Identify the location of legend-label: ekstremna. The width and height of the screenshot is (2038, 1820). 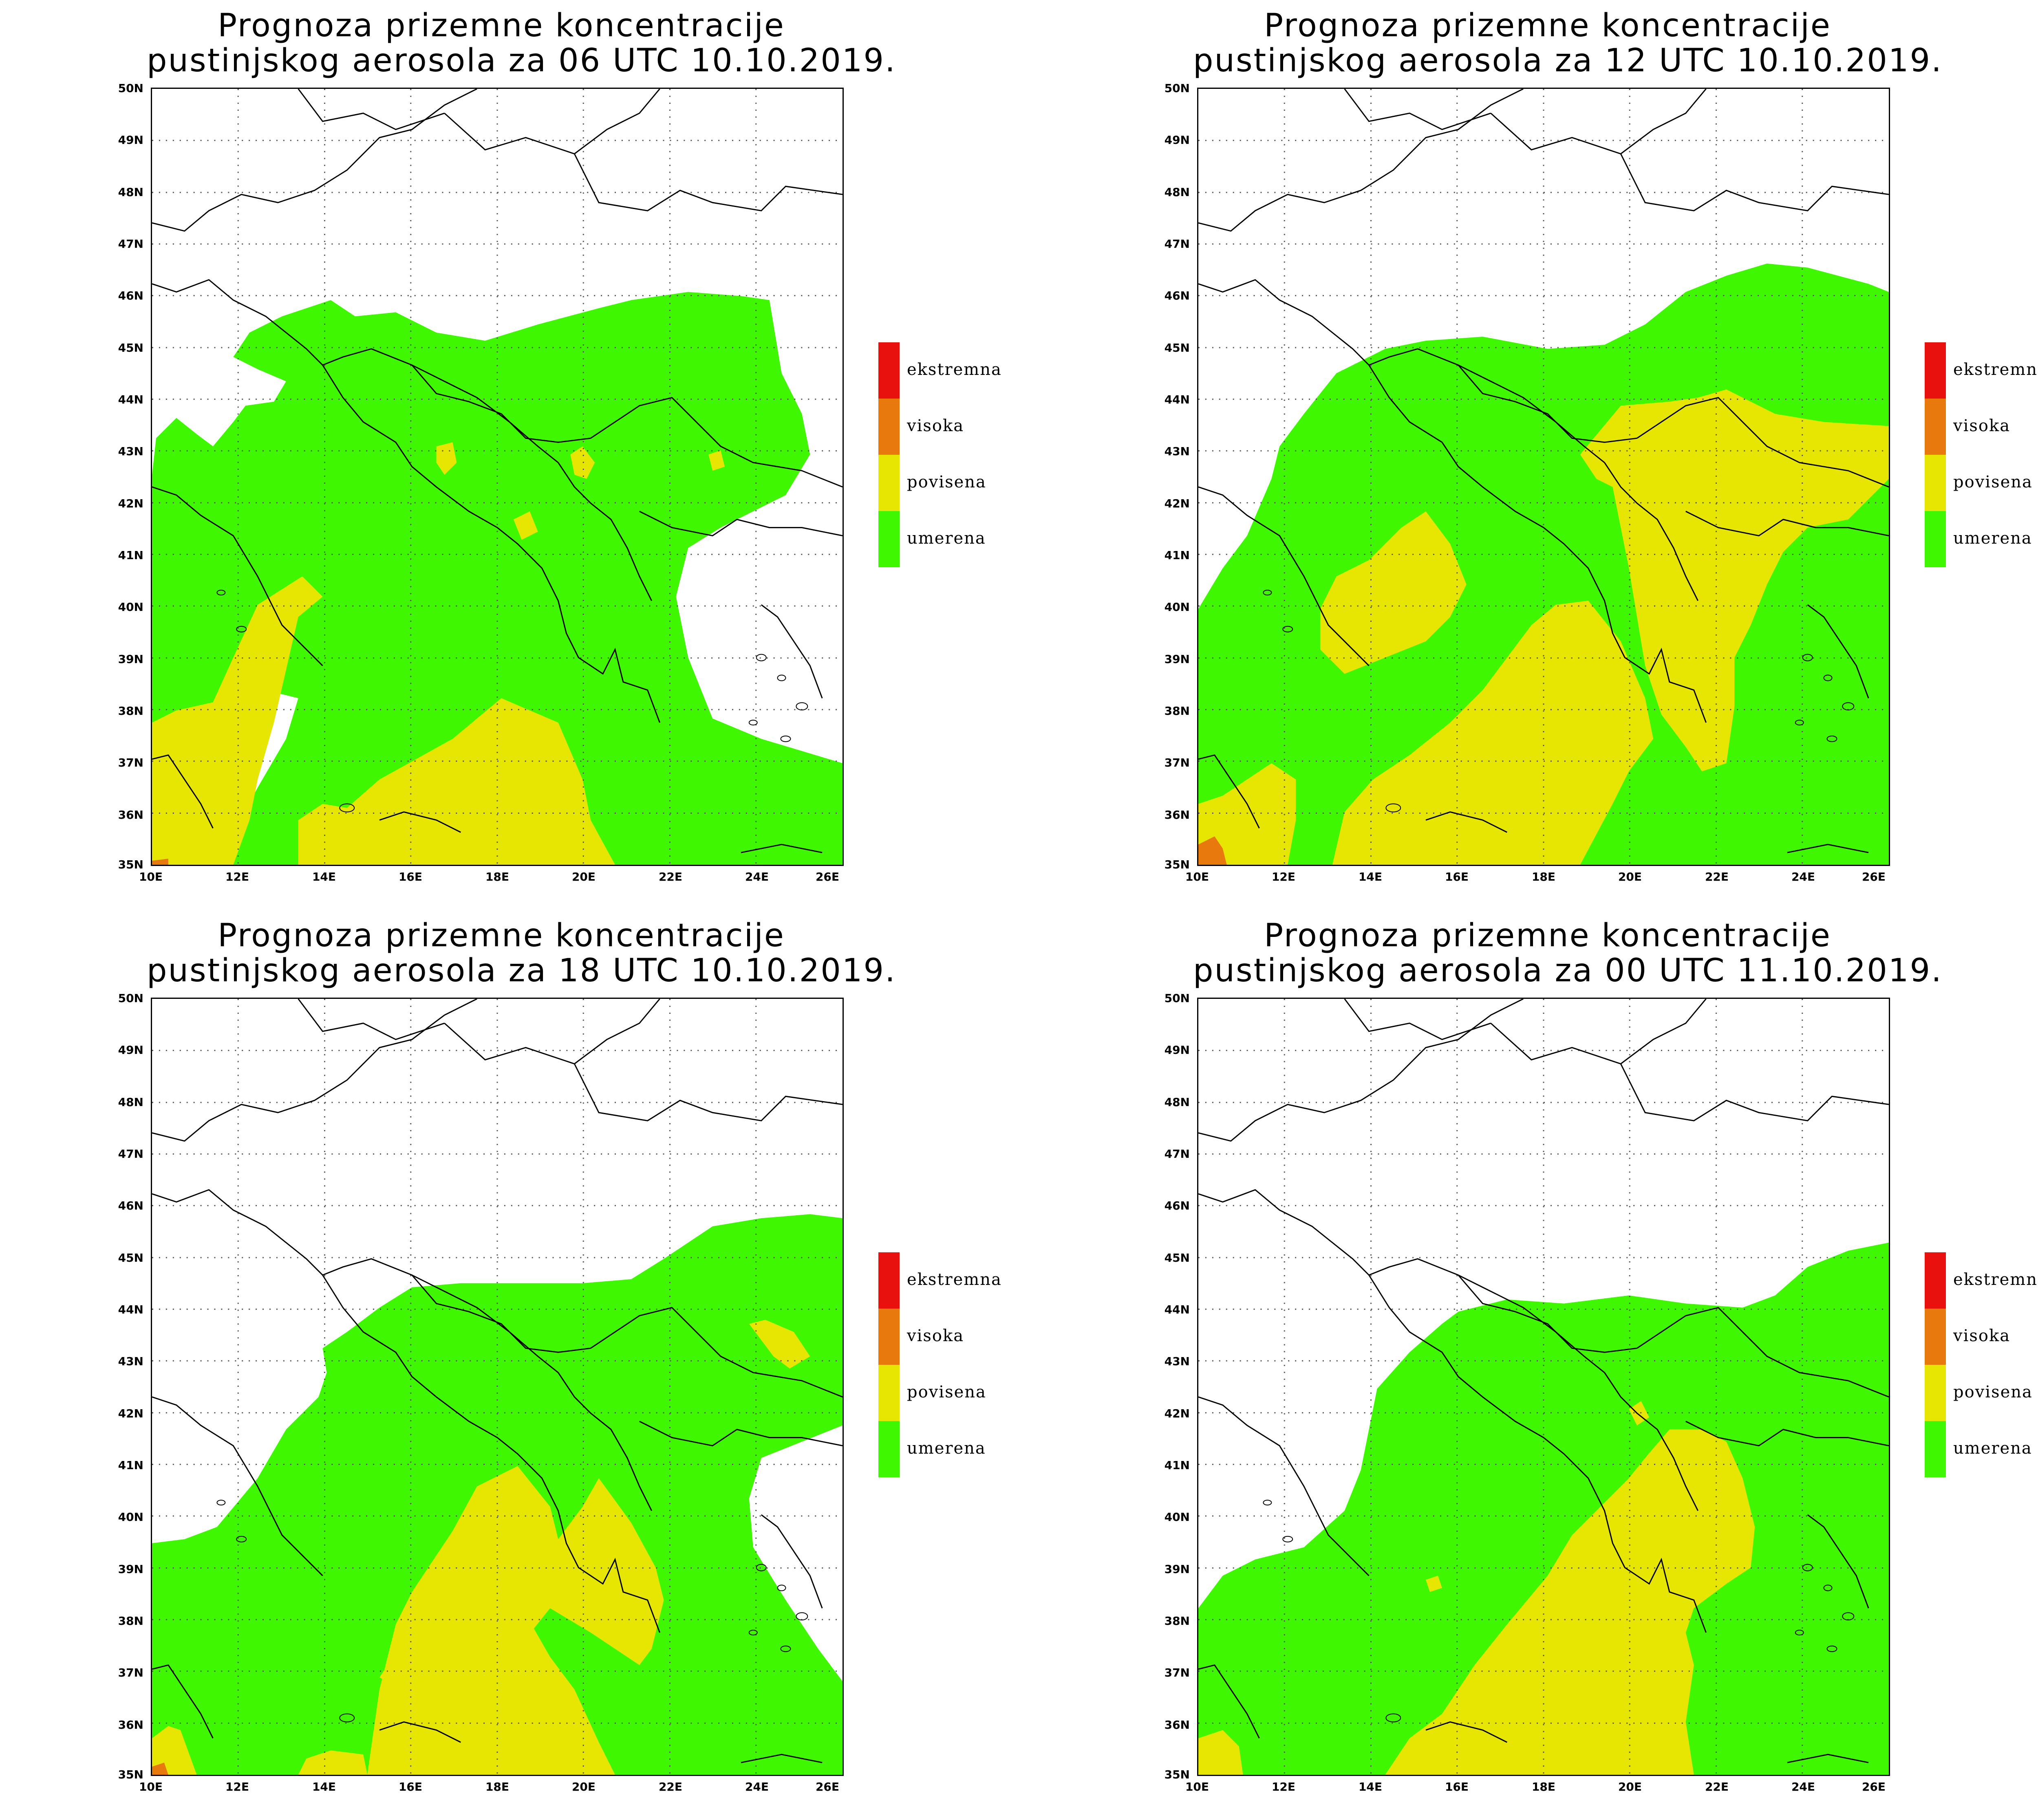
(955, 370).